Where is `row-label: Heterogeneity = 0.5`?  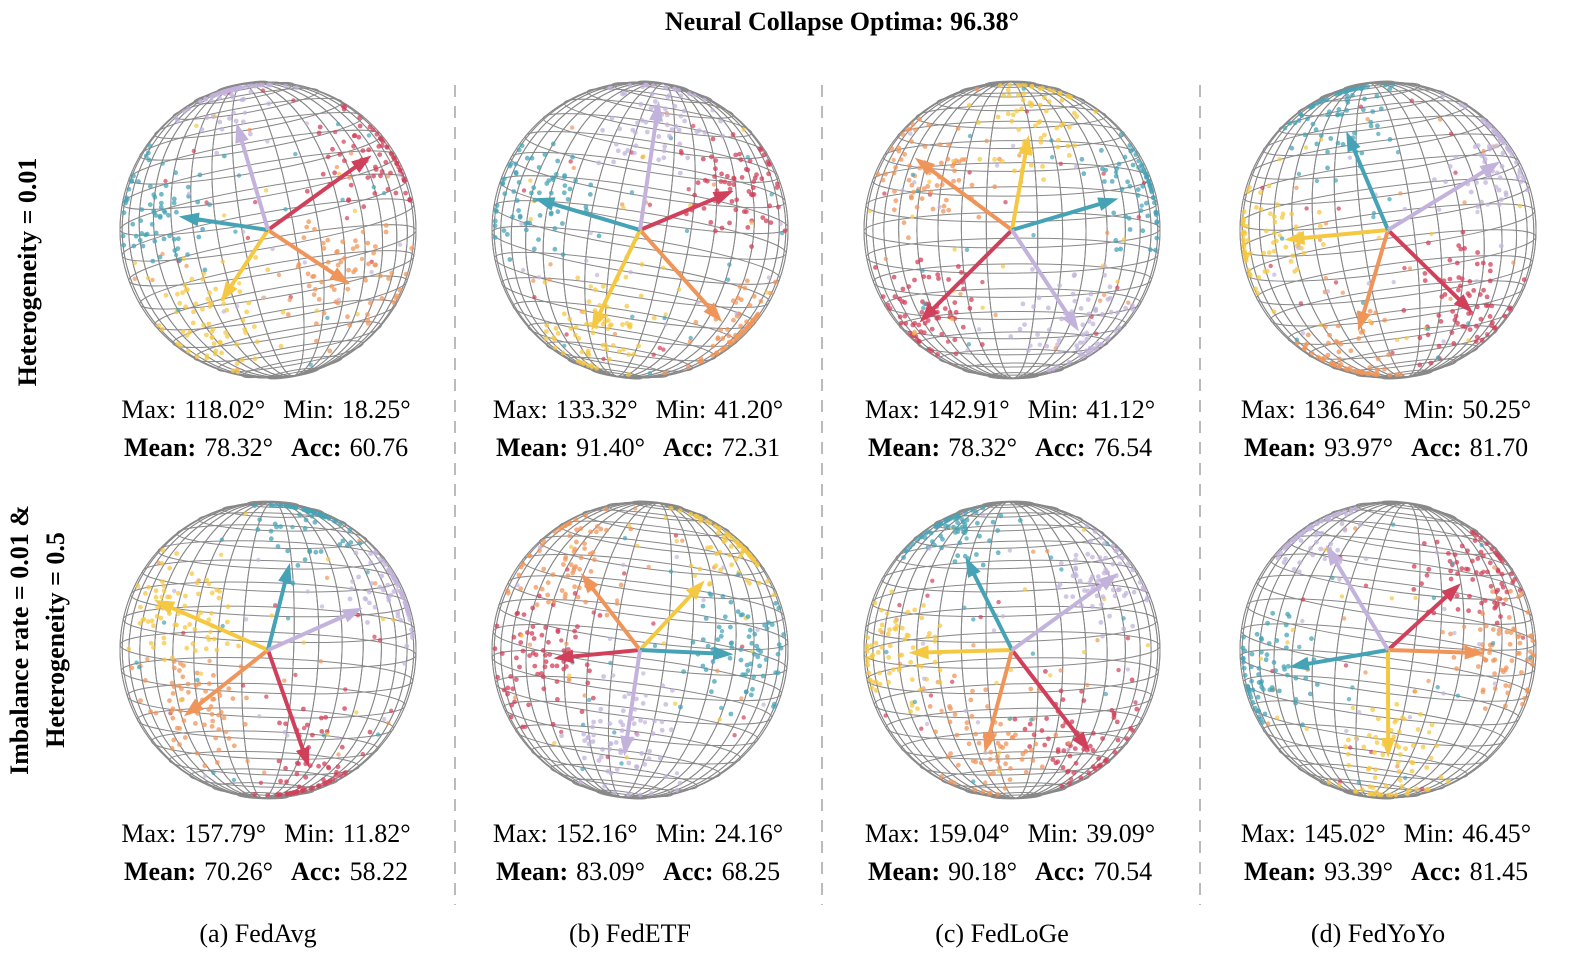 row-label: Heterogeneity = 0.5 is located at coordinates (55, 640).